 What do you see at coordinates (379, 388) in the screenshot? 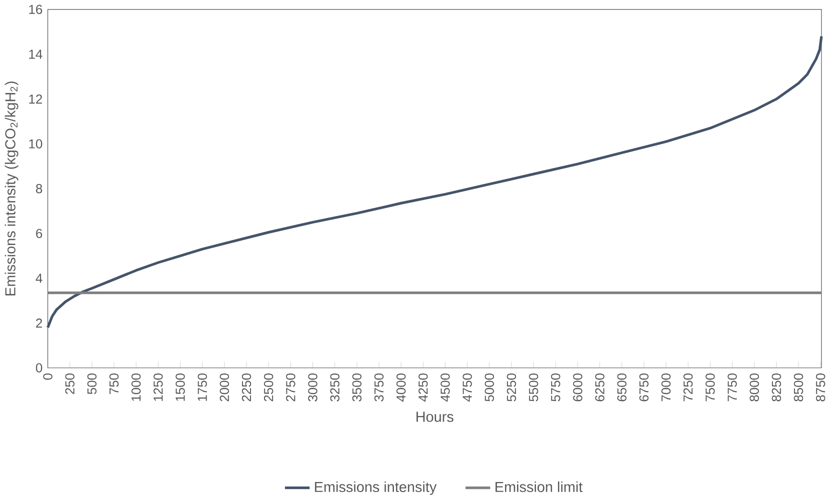
I see `x-tick-label: 3750` at bounding box center [379, 388].